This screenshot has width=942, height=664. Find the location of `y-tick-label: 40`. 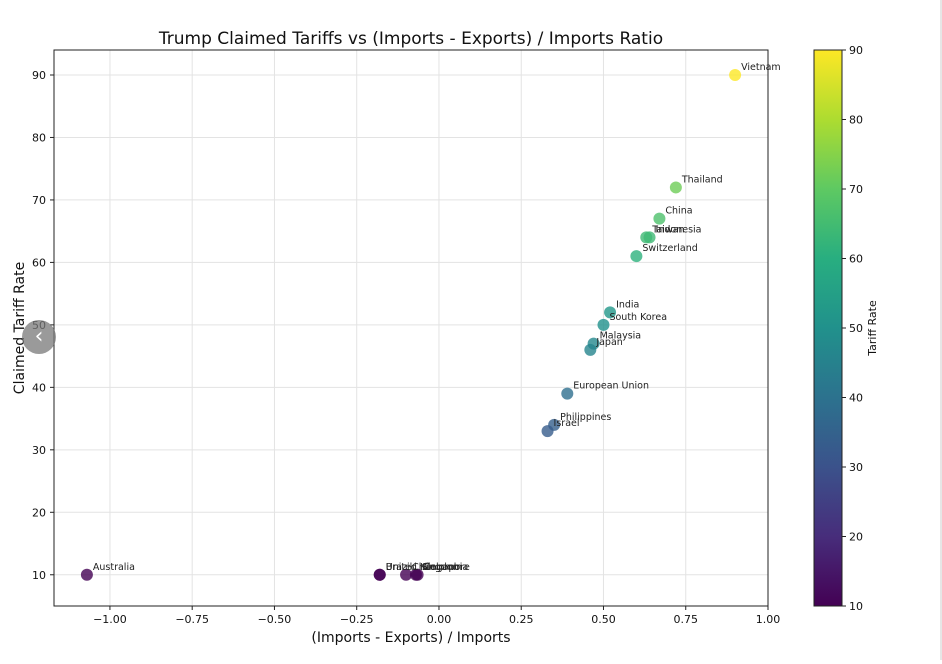

y-tick-label: 40 is located at coordinates (39, 387).